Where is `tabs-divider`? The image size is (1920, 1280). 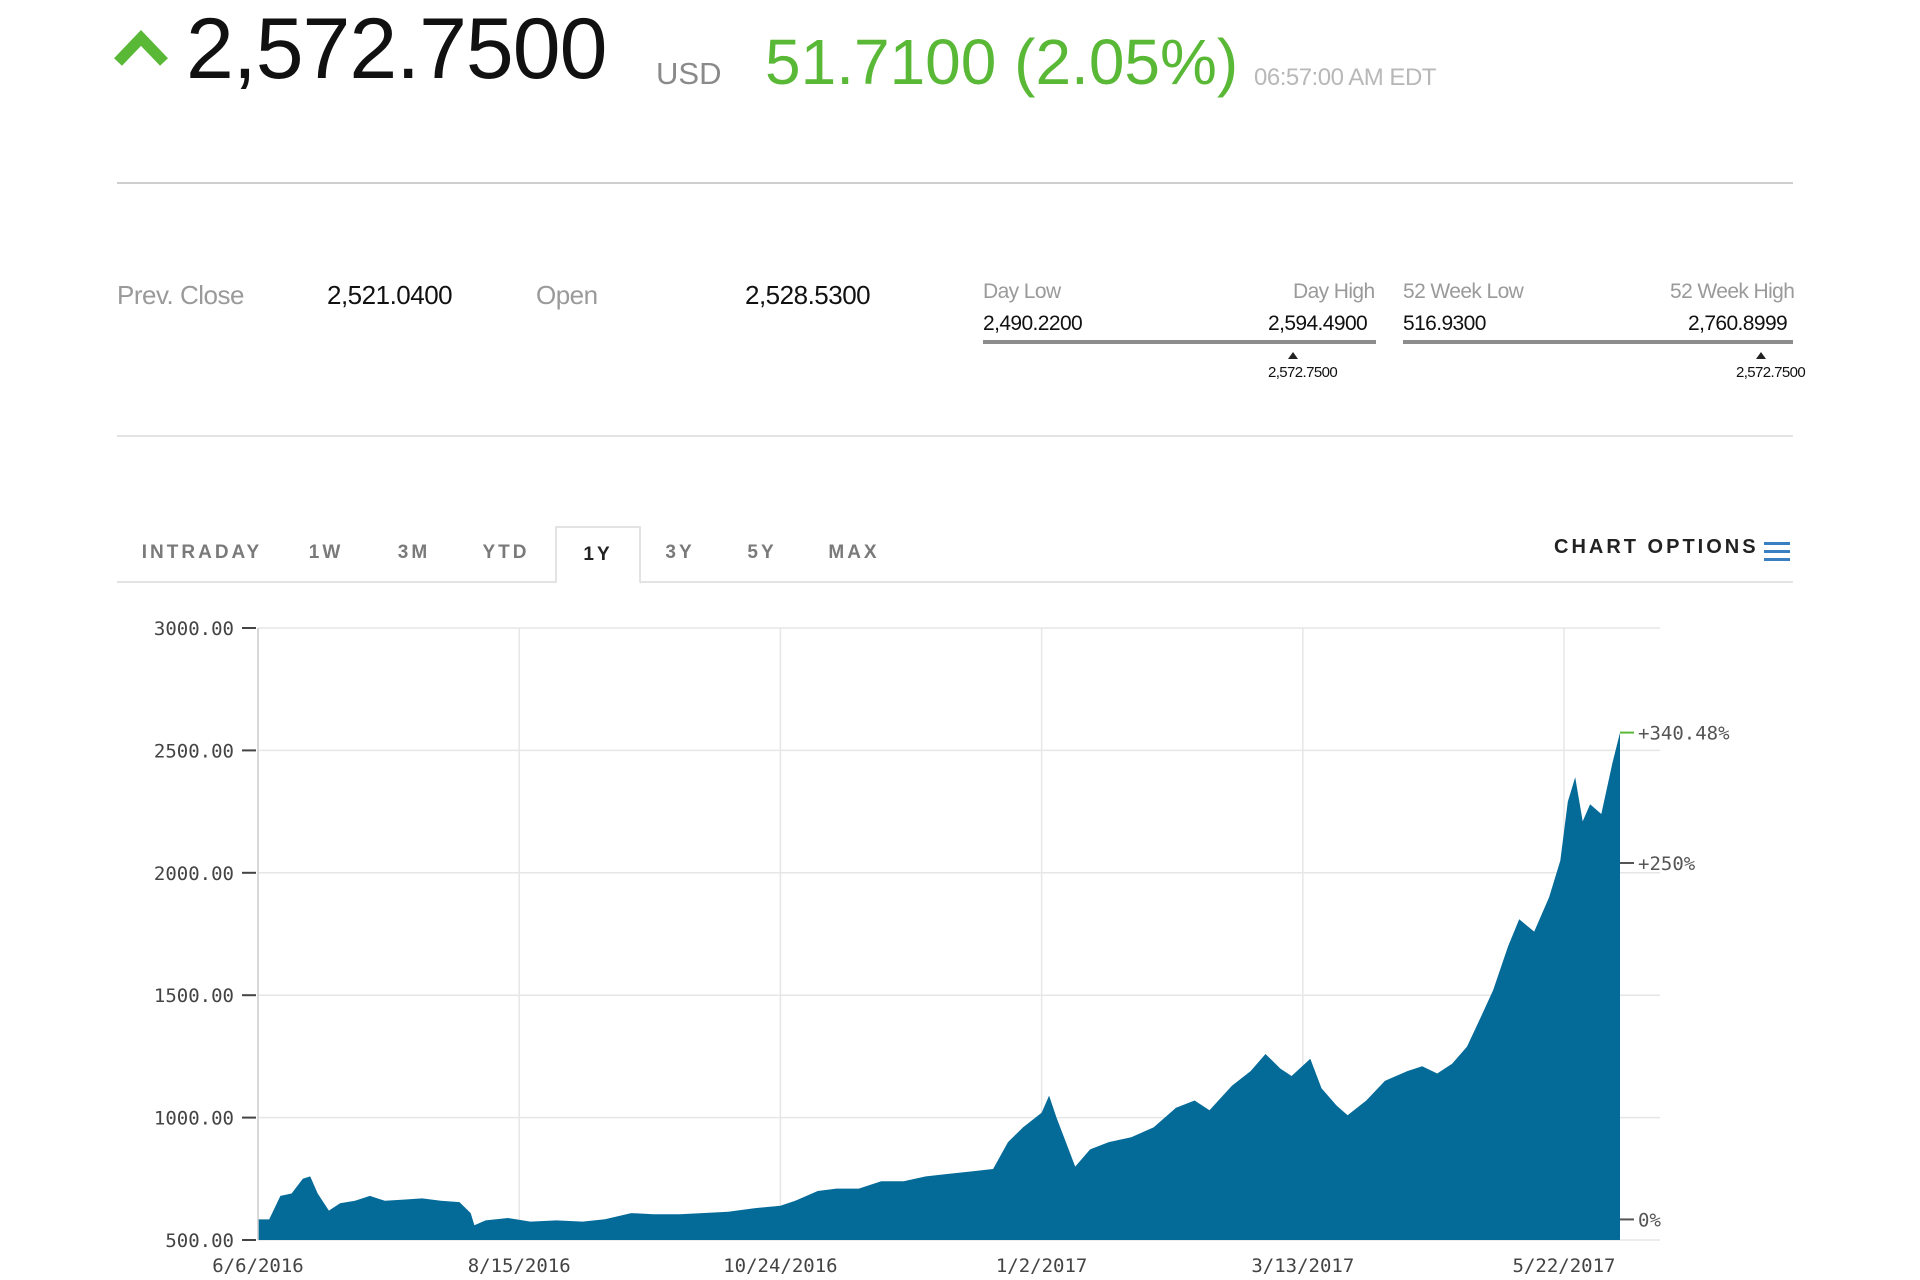 tabs-divider is located at coordinates (955, 582).